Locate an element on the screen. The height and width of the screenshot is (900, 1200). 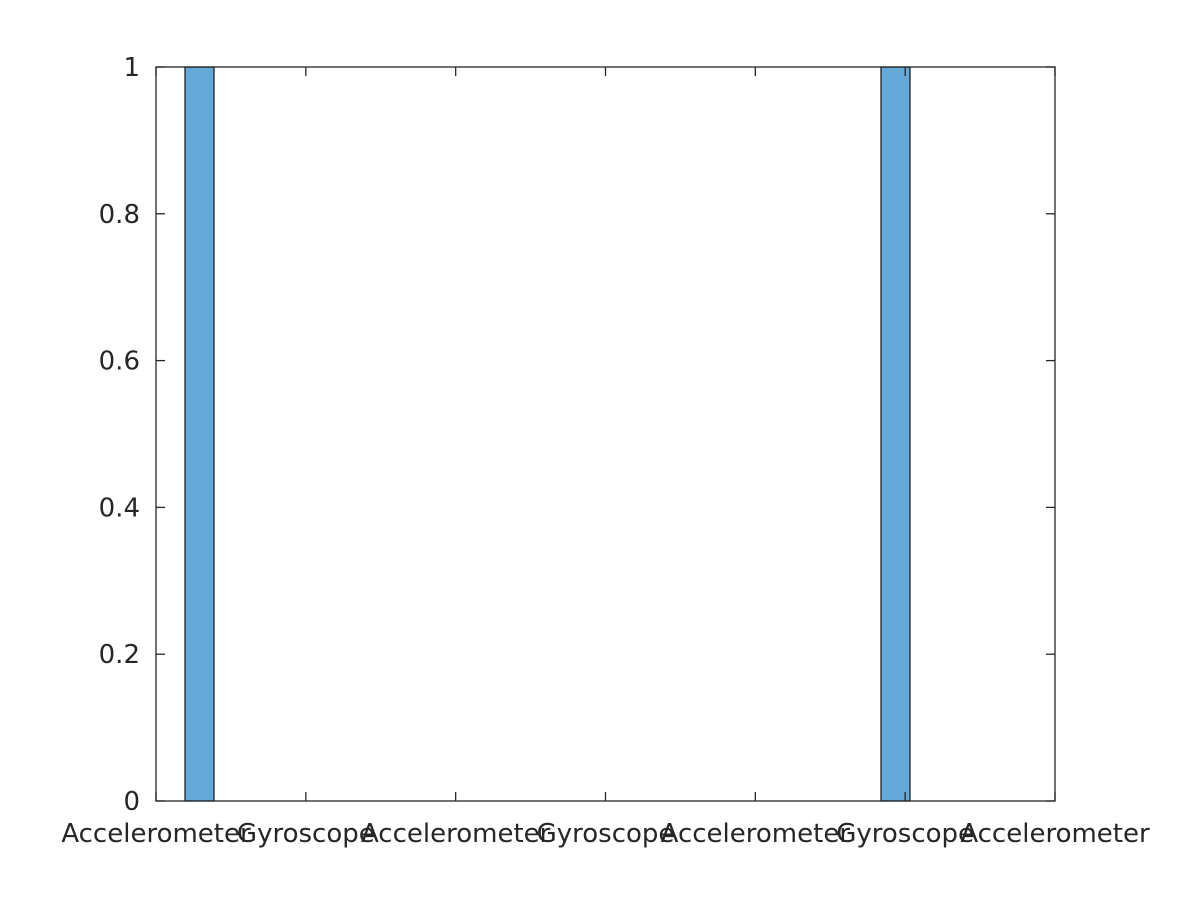
y-tick-label: 1 is located at coordinates (131, 68).